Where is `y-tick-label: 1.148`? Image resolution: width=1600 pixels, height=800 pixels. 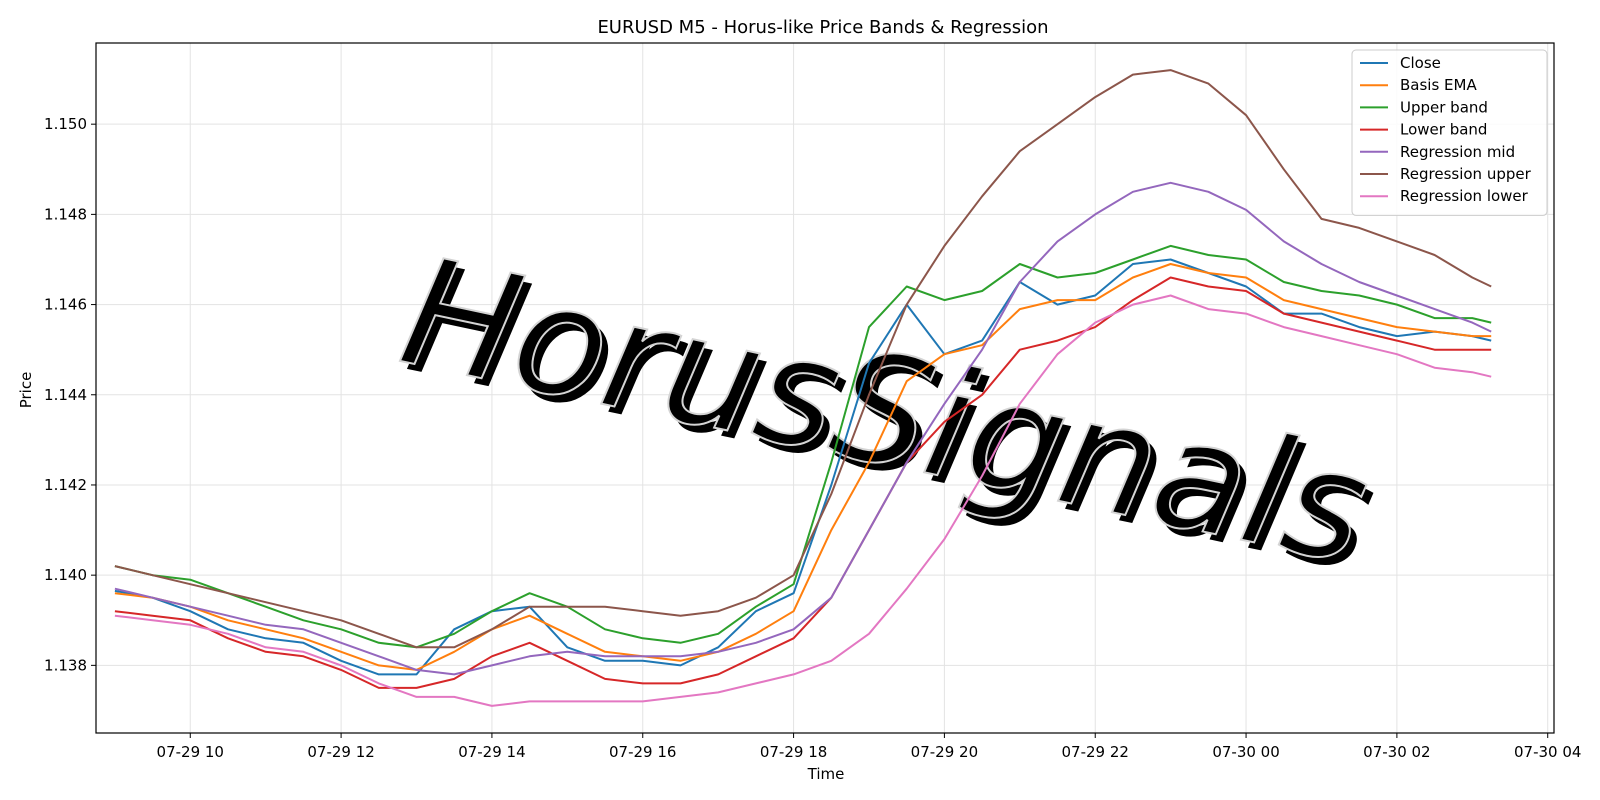 y-tick-label: 1.148 is located at coordinates (65, 214).